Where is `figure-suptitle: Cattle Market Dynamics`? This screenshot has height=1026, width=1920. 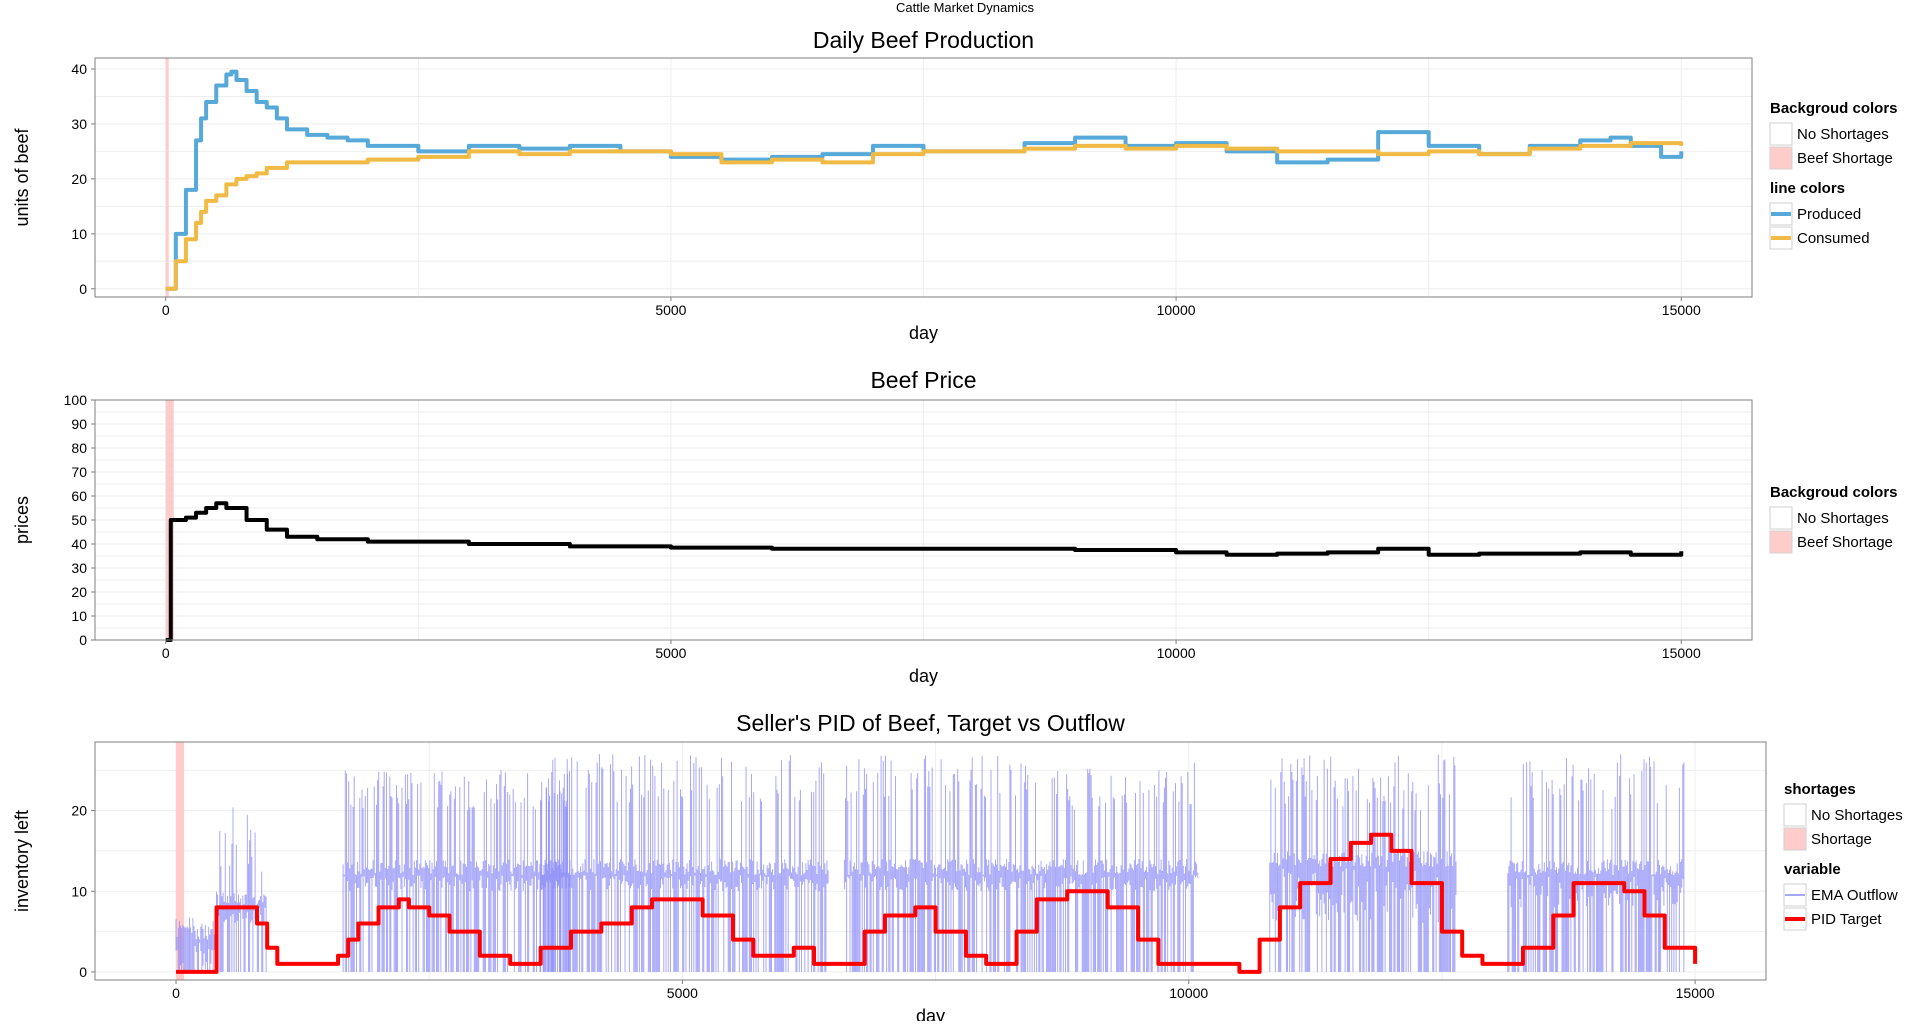
figure-suptitle: Cattle Market Dynamics is located at coordinates (965, 7).